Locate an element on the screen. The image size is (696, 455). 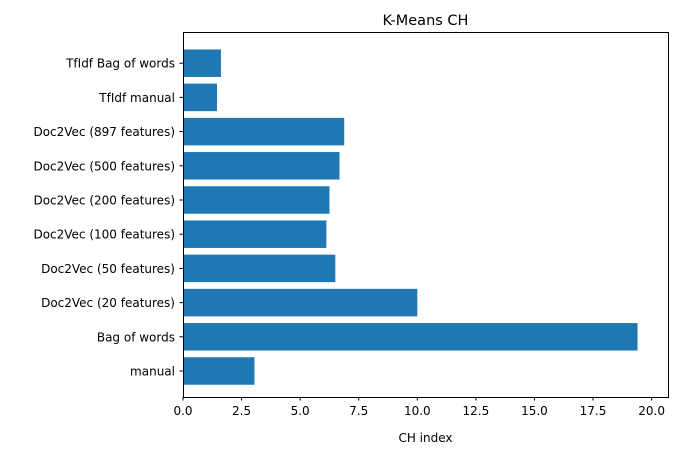
x-tick-label-6: 15.0 is located at coordinates (534, 411).